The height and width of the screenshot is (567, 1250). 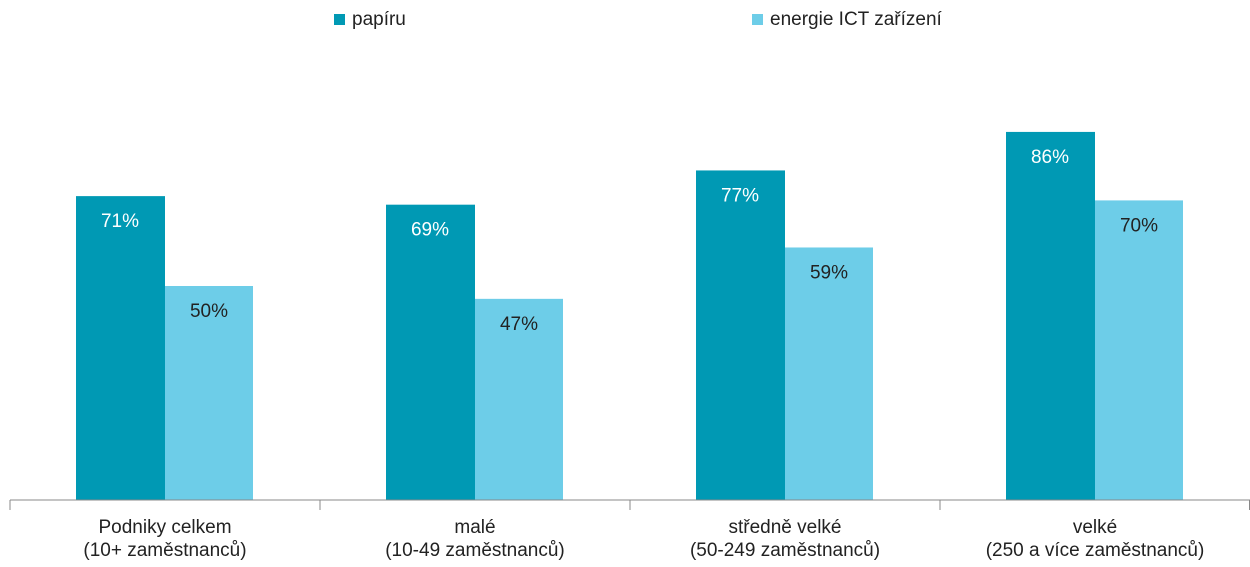 I want to click on x-tick-label-line: (250 a více zaměstnanců), so click(x=1095, y=550).